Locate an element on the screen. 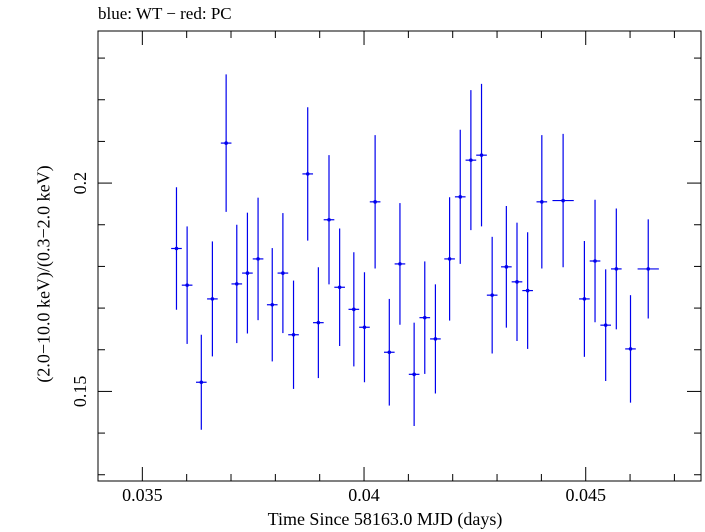  x-tick-label: 0.04 is located at coordinates (364, 495).